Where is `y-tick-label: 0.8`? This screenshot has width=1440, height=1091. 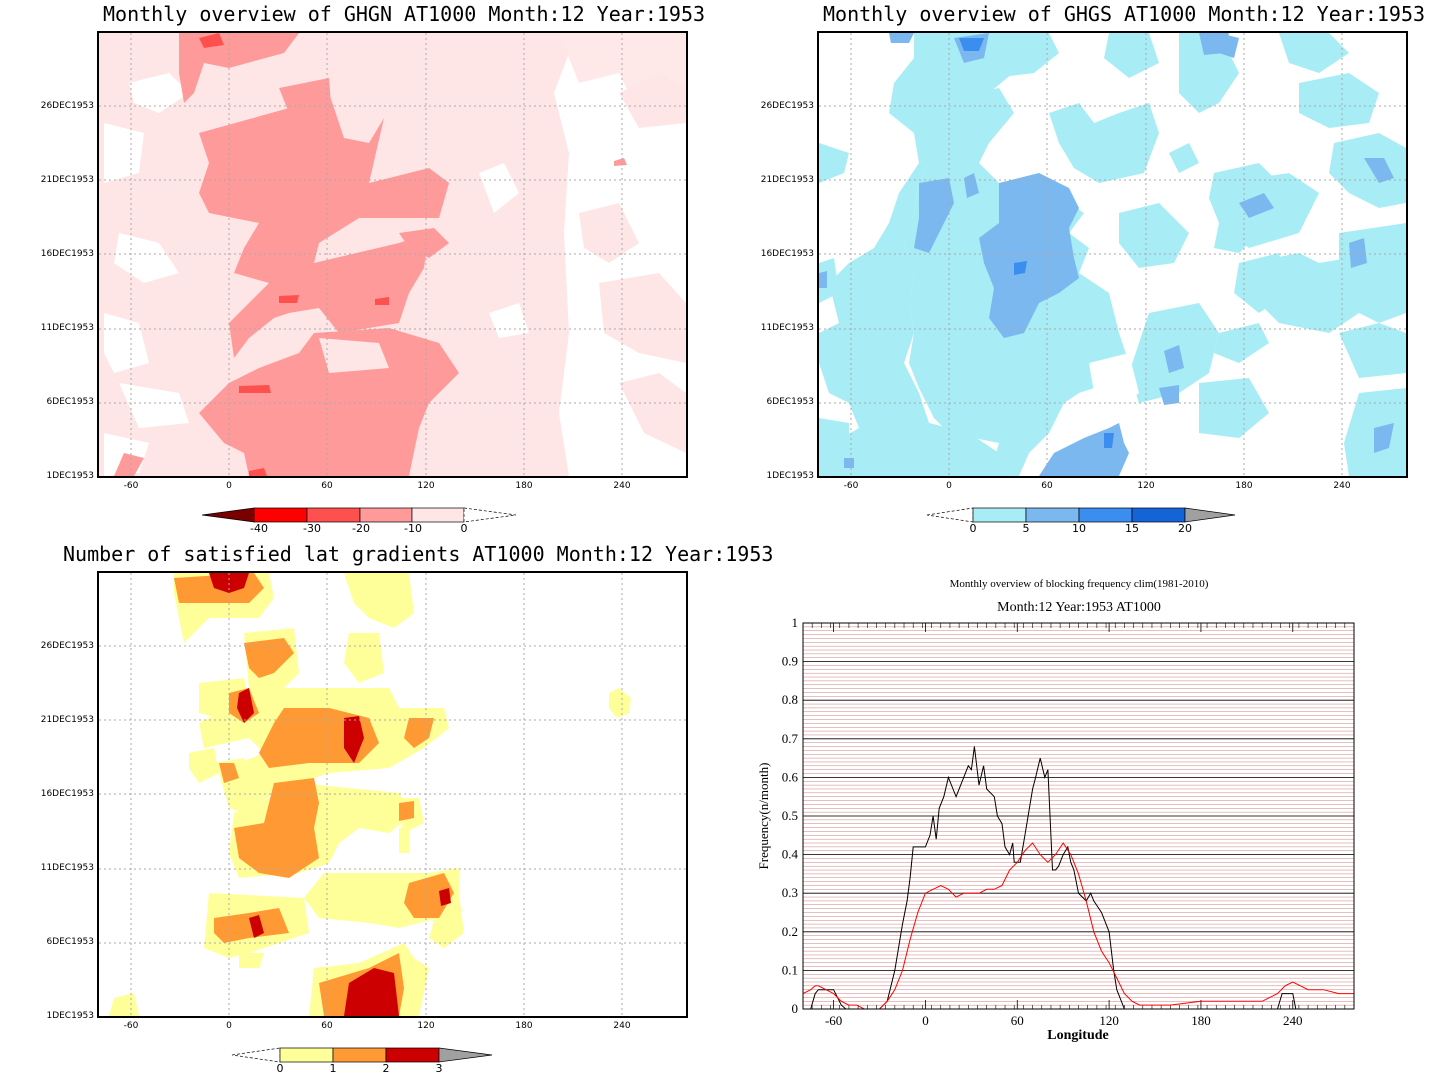
y-tick-label: 0.8 is located at coordinates (790, 699).